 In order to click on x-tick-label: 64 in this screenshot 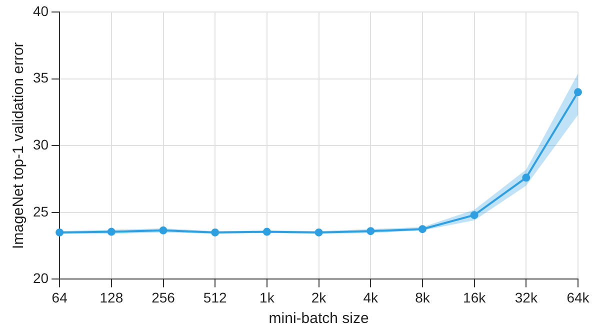, I will do `click(60, 297)`.